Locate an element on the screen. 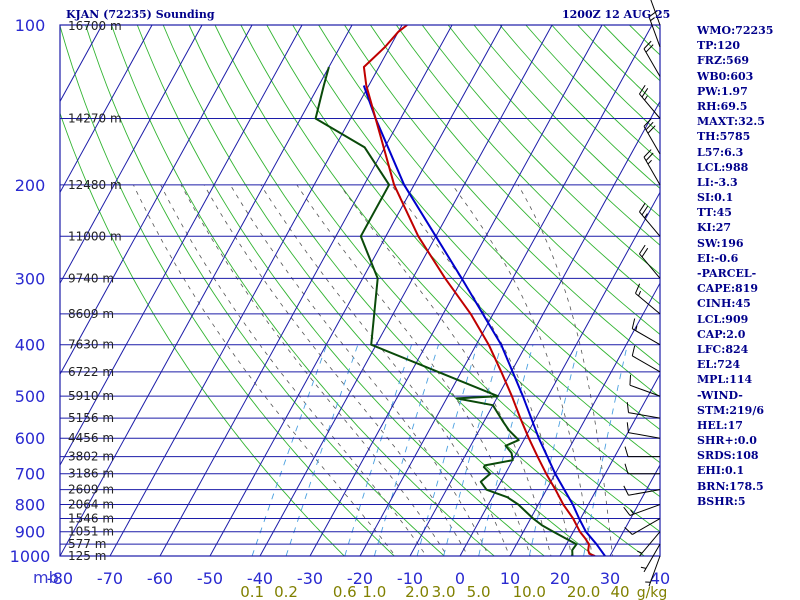 The width and height of the screenshot is (800, 600). mixing-ratio-label: 5.0 is located at coordinates (479, 591).